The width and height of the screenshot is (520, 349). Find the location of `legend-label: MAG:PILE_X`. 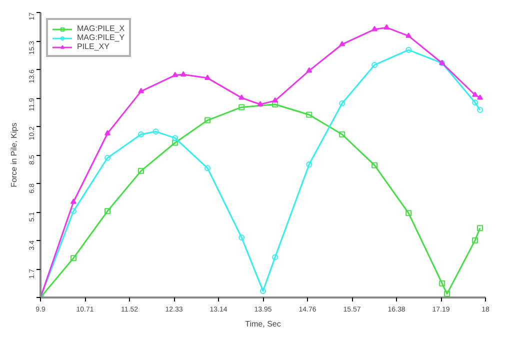

legend-label: MAG:PILE_X is located at coordinates (101, 28).